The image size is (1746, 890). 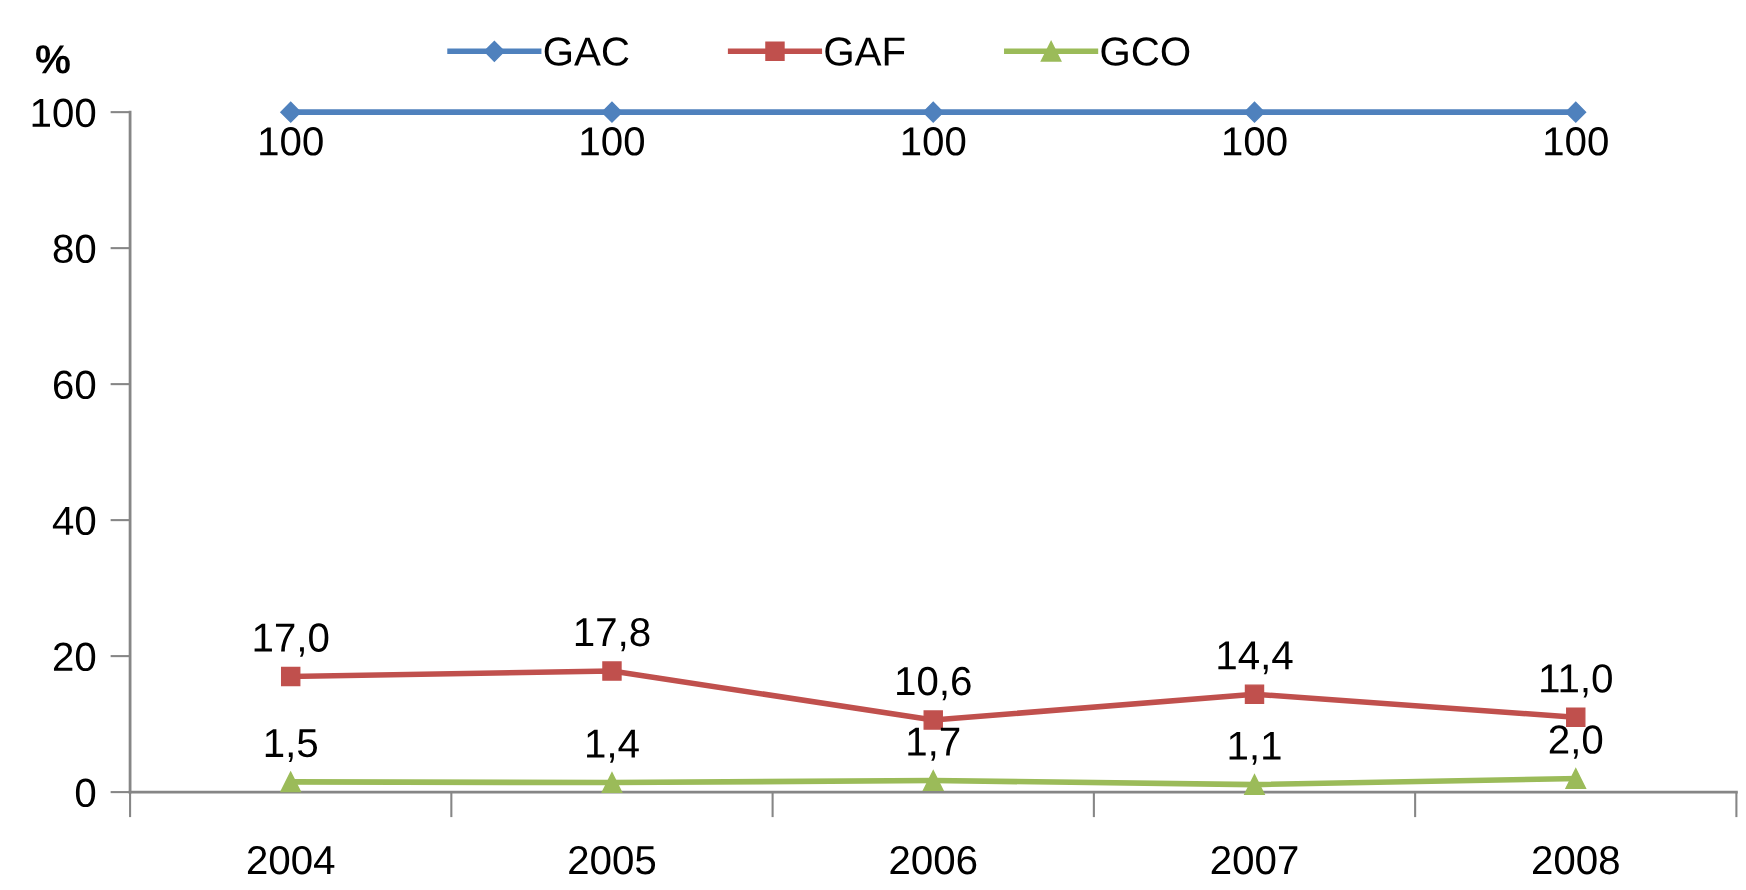 I want to click on y-tick-label: 60, so click(x=74, y=385).